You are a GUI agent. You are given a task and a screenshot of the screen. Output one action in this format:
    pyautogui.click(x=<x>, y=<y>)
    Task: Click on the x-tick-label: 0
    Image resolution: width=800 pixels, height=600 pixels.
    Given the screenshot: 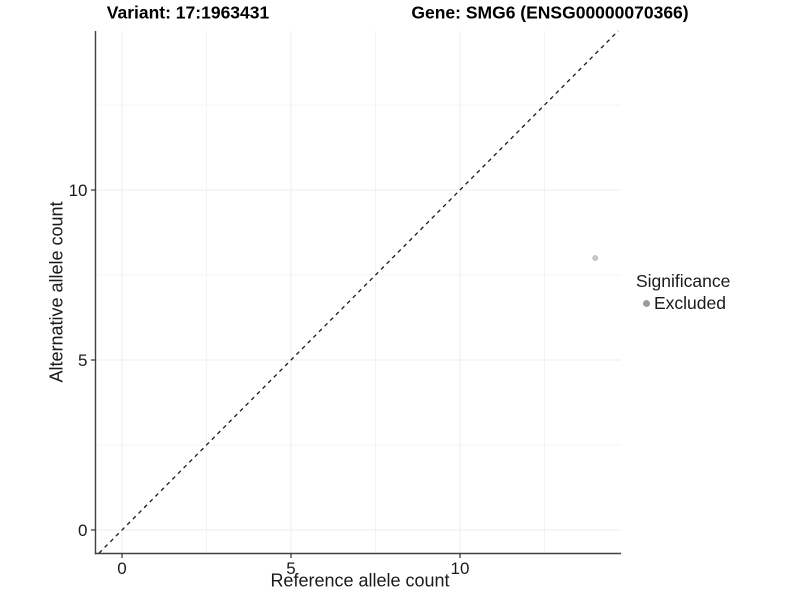 What is the action you would take?
    pyautogui.click(x=121, y=568)
    